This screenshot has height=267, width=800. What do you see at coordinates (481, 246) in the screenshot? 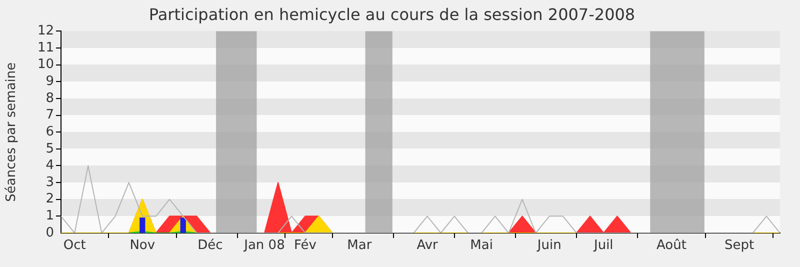
I see `x-tick-label: Mai` at bounding box center [481, 246].